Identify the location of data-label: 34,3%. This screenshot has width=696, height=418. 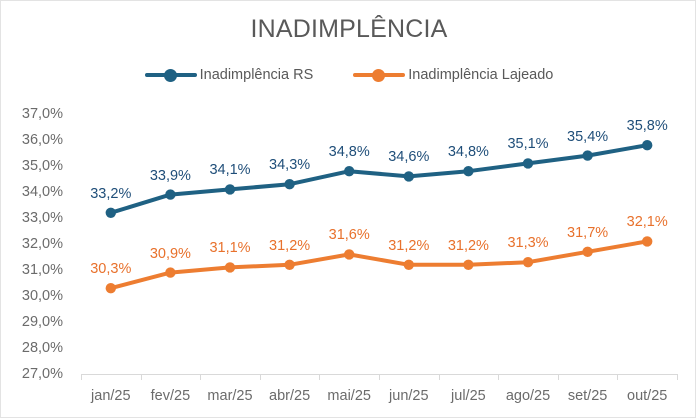
(290, 165).